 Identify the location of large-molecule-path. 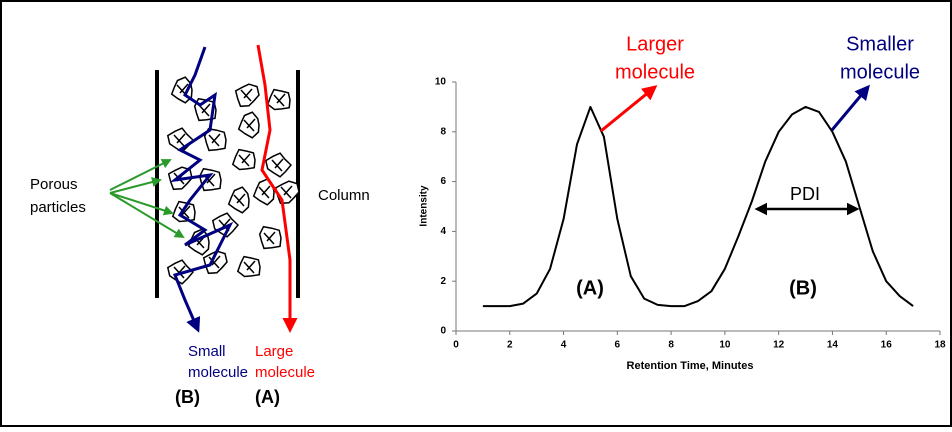
(277, 188).